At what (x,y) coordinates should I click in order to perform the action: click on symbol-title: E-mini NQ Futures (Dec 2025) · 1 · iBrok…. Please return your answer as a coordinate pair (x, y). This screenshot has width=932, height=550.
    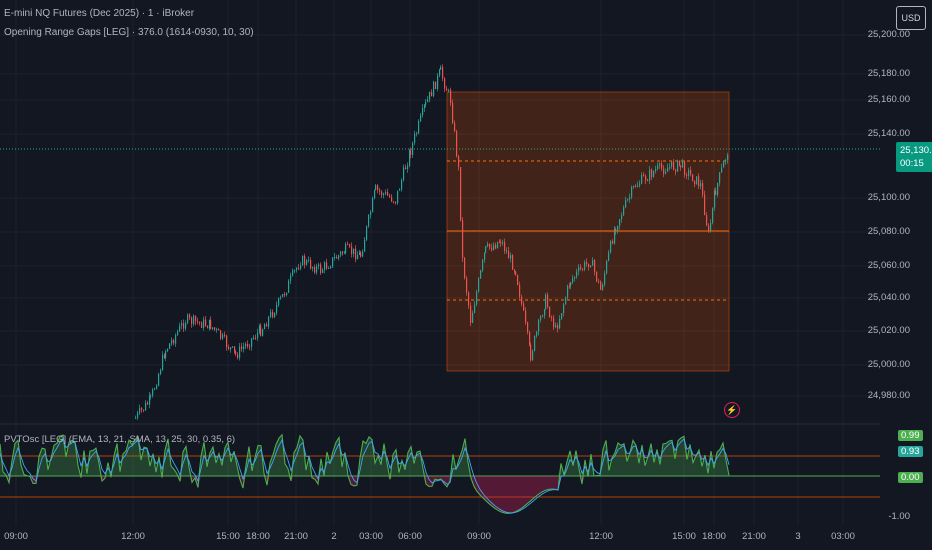
    Looking at the image, I should click on (99, 13).